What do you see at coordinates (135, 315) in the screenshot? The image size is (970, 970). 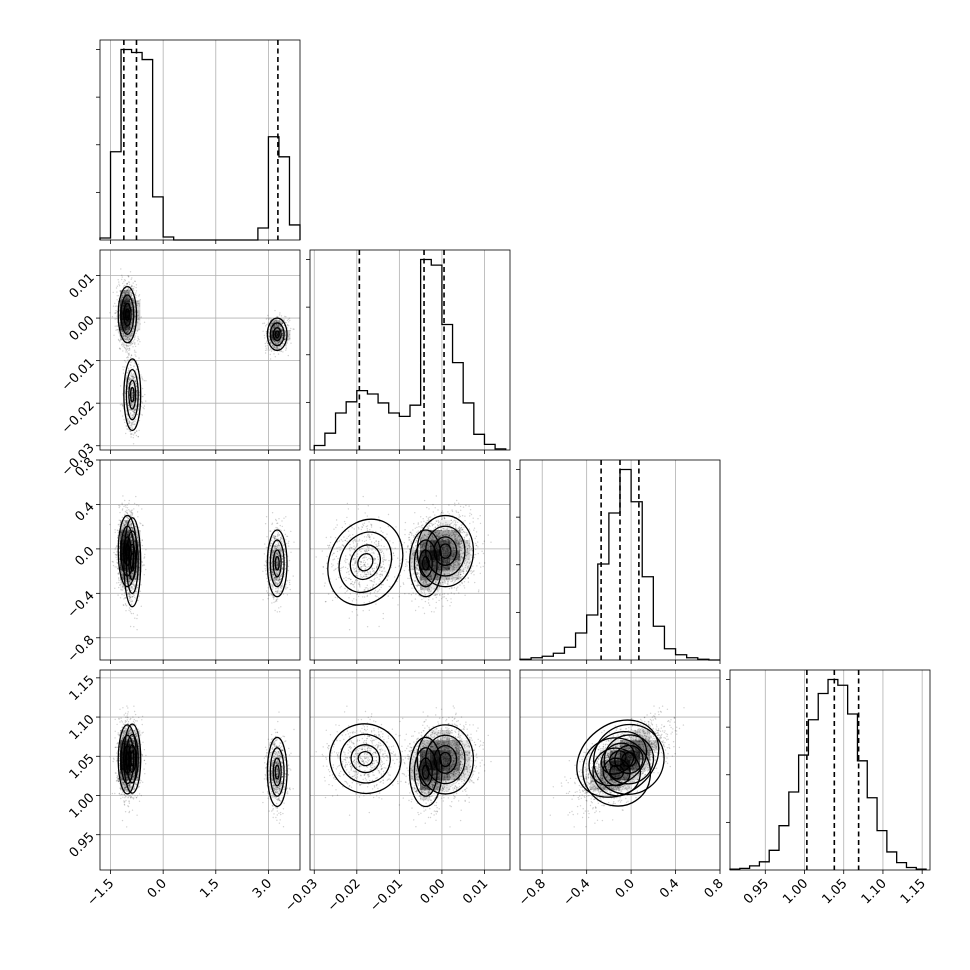 I see `density-cell` at bounding box center [135, 315].